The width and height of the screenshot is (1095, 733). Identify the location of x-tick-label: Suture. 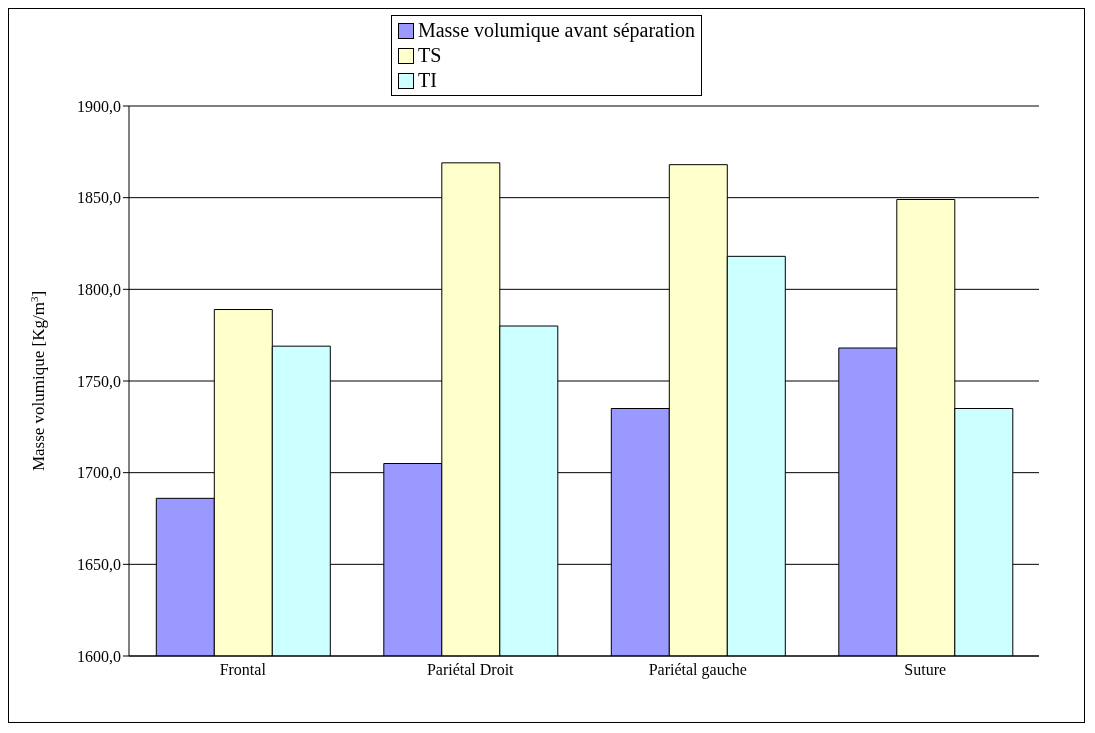
(925, 670).